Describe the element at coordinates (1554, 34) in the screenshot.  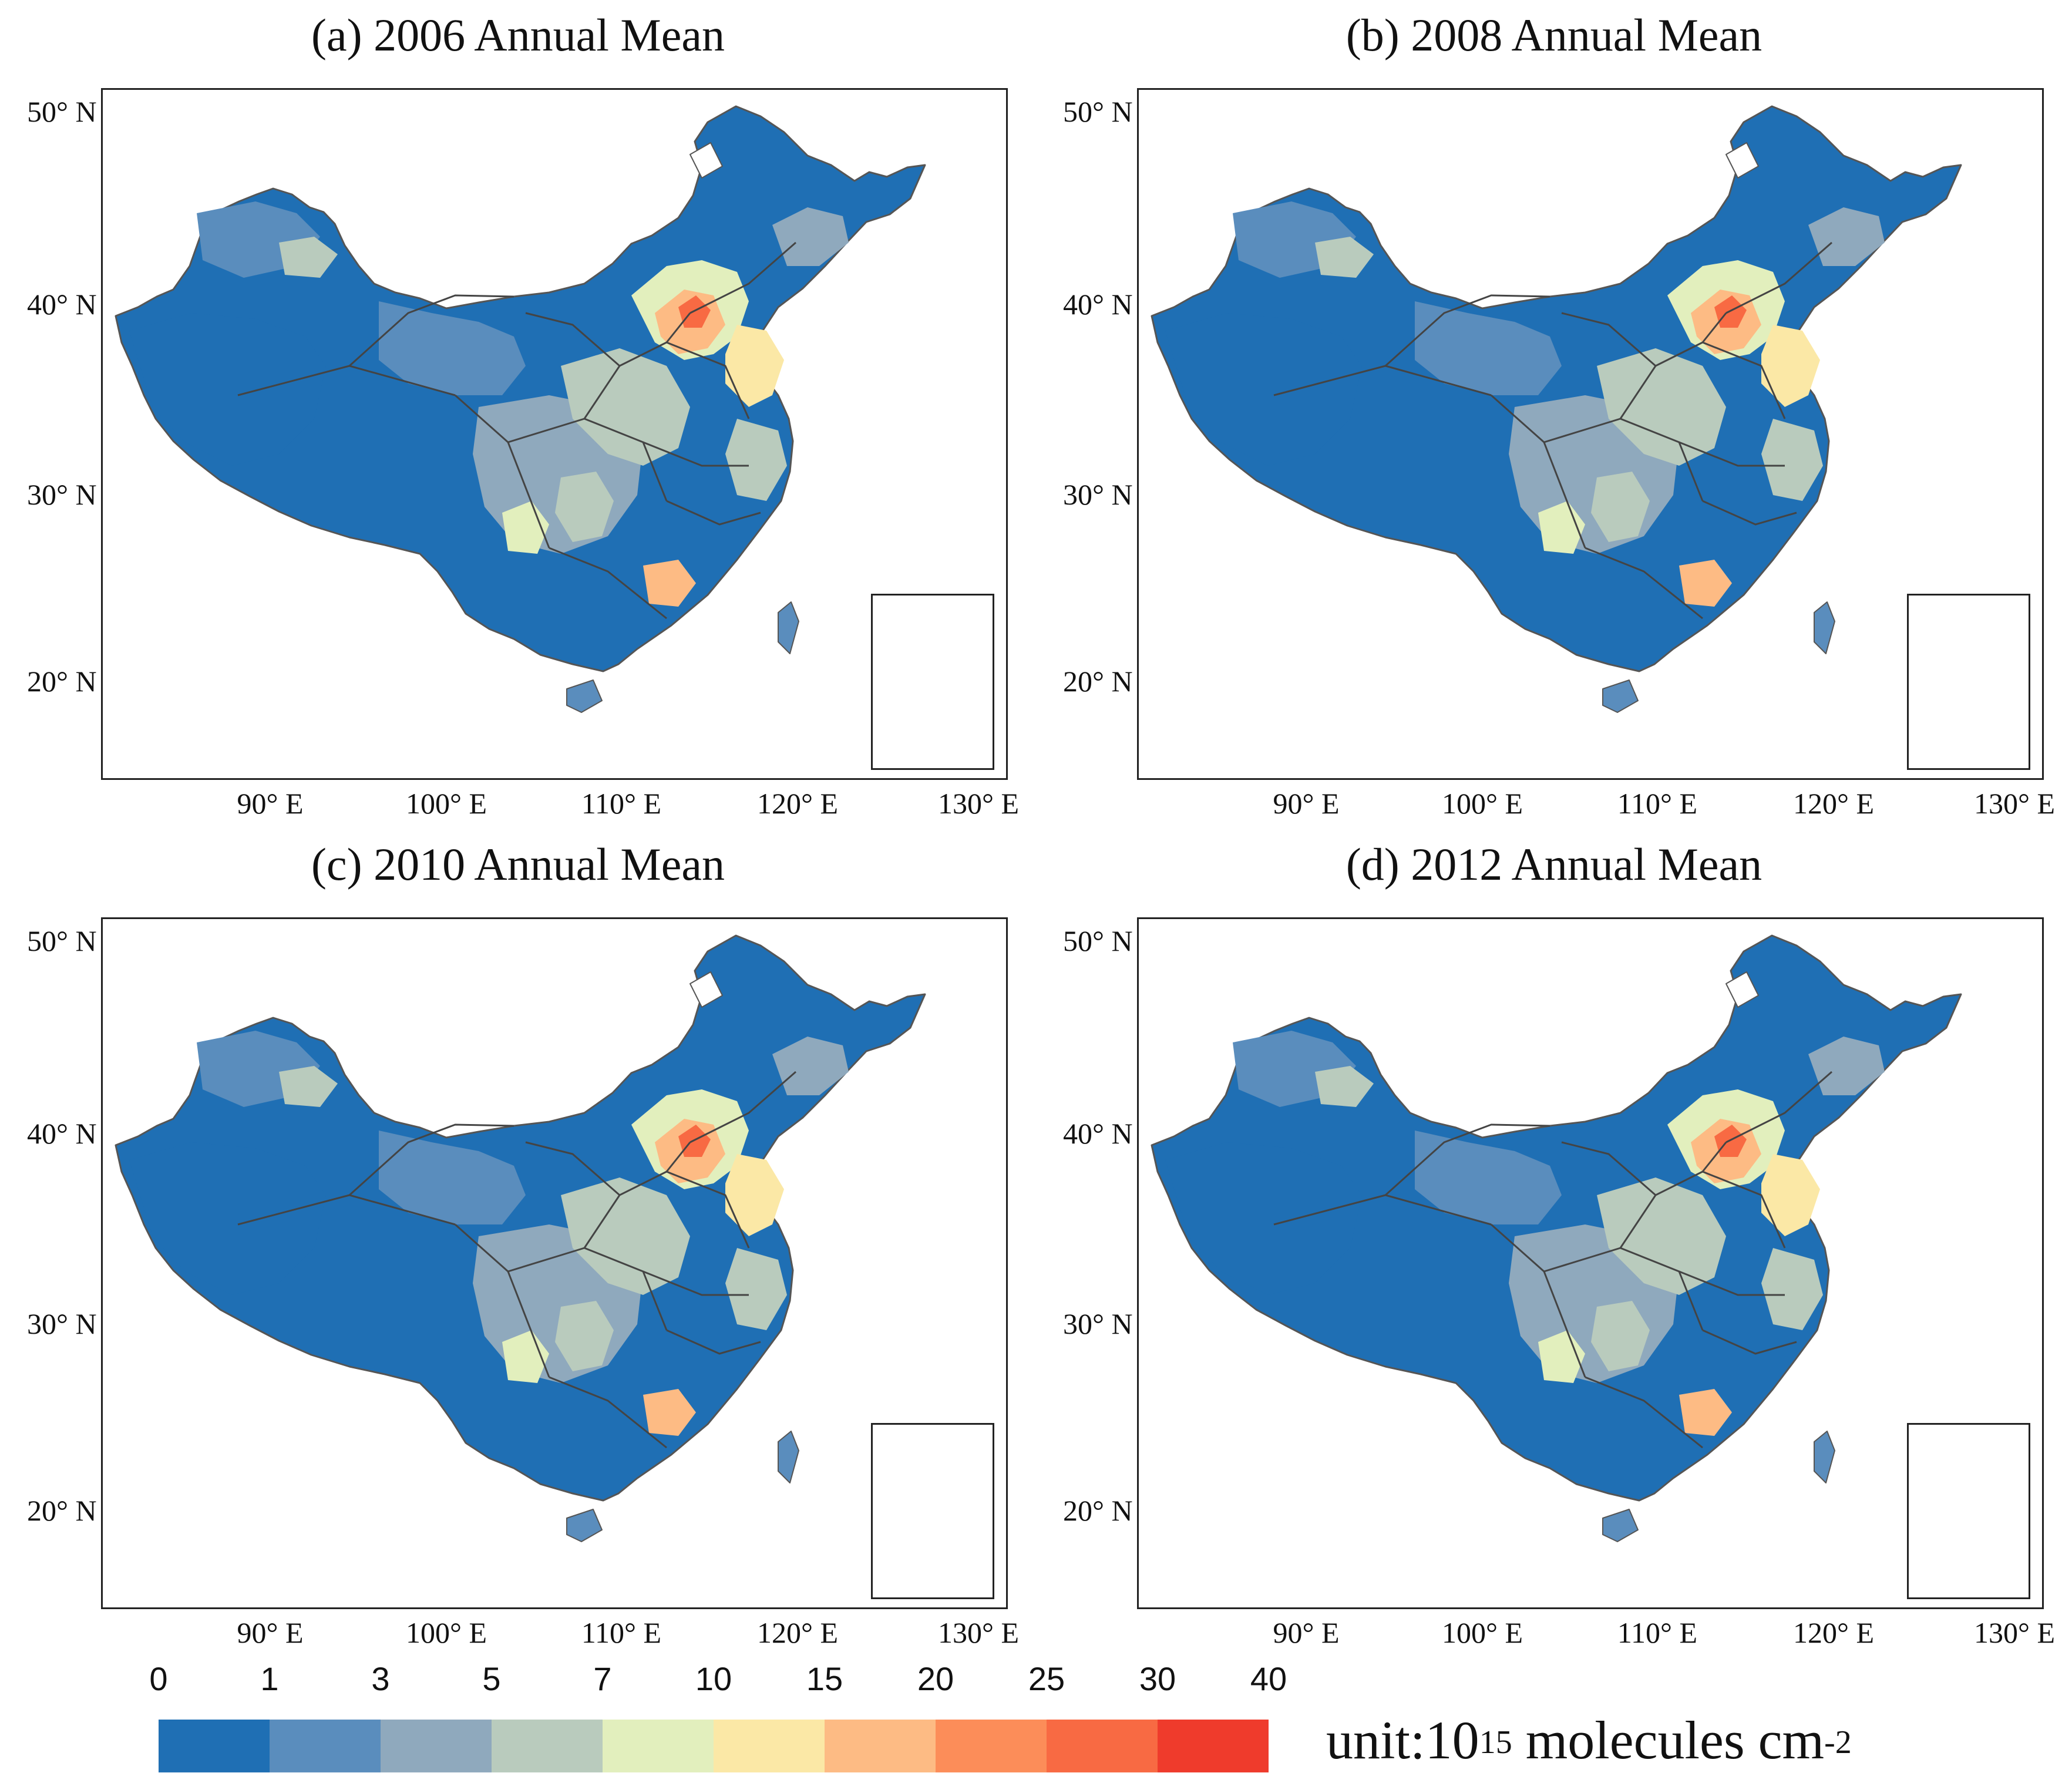
I see `panel-title: (b) 2008 Annual Mean` at that location.